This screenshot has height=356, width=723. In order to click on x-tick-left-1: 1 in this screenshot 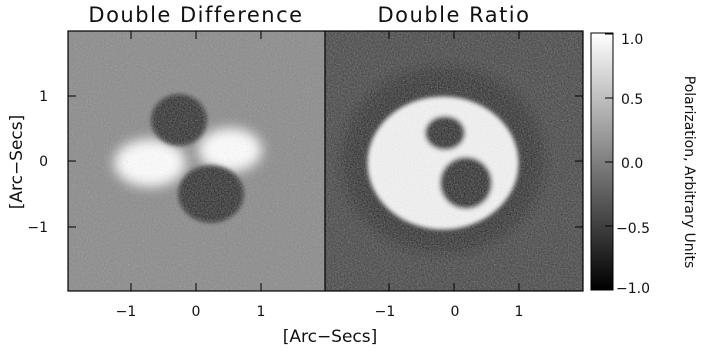, I will do `click(261, 312)`.